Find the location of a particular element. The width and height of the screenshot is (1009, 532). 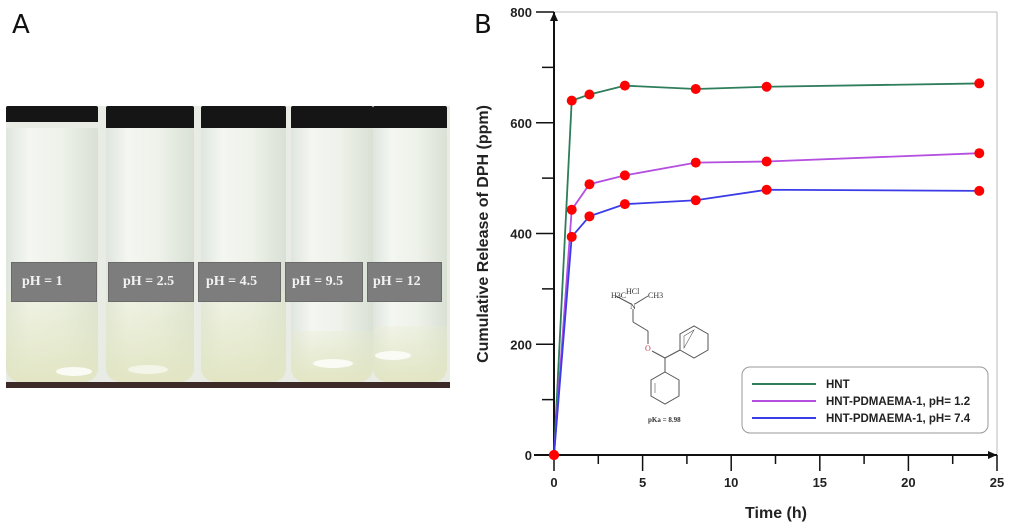

dph-molecule-structure is located at coordinates (662, 350).